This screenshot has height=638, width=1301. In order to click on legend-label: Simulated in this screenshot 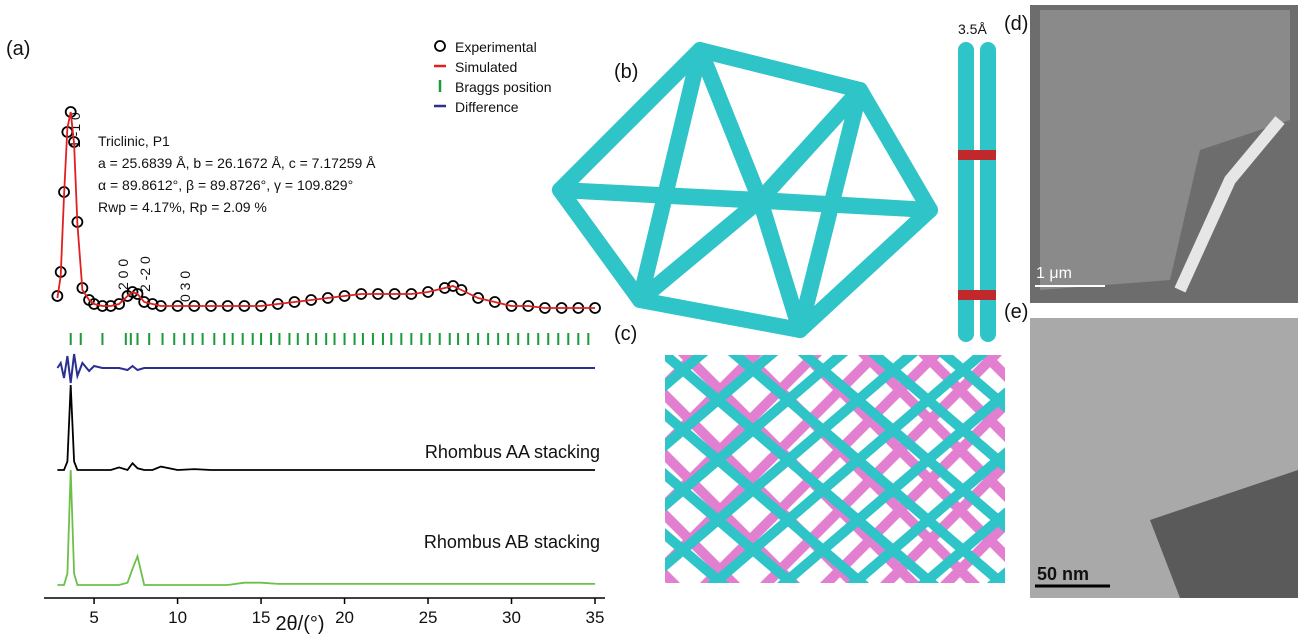, I will do `click(486, 67)`.